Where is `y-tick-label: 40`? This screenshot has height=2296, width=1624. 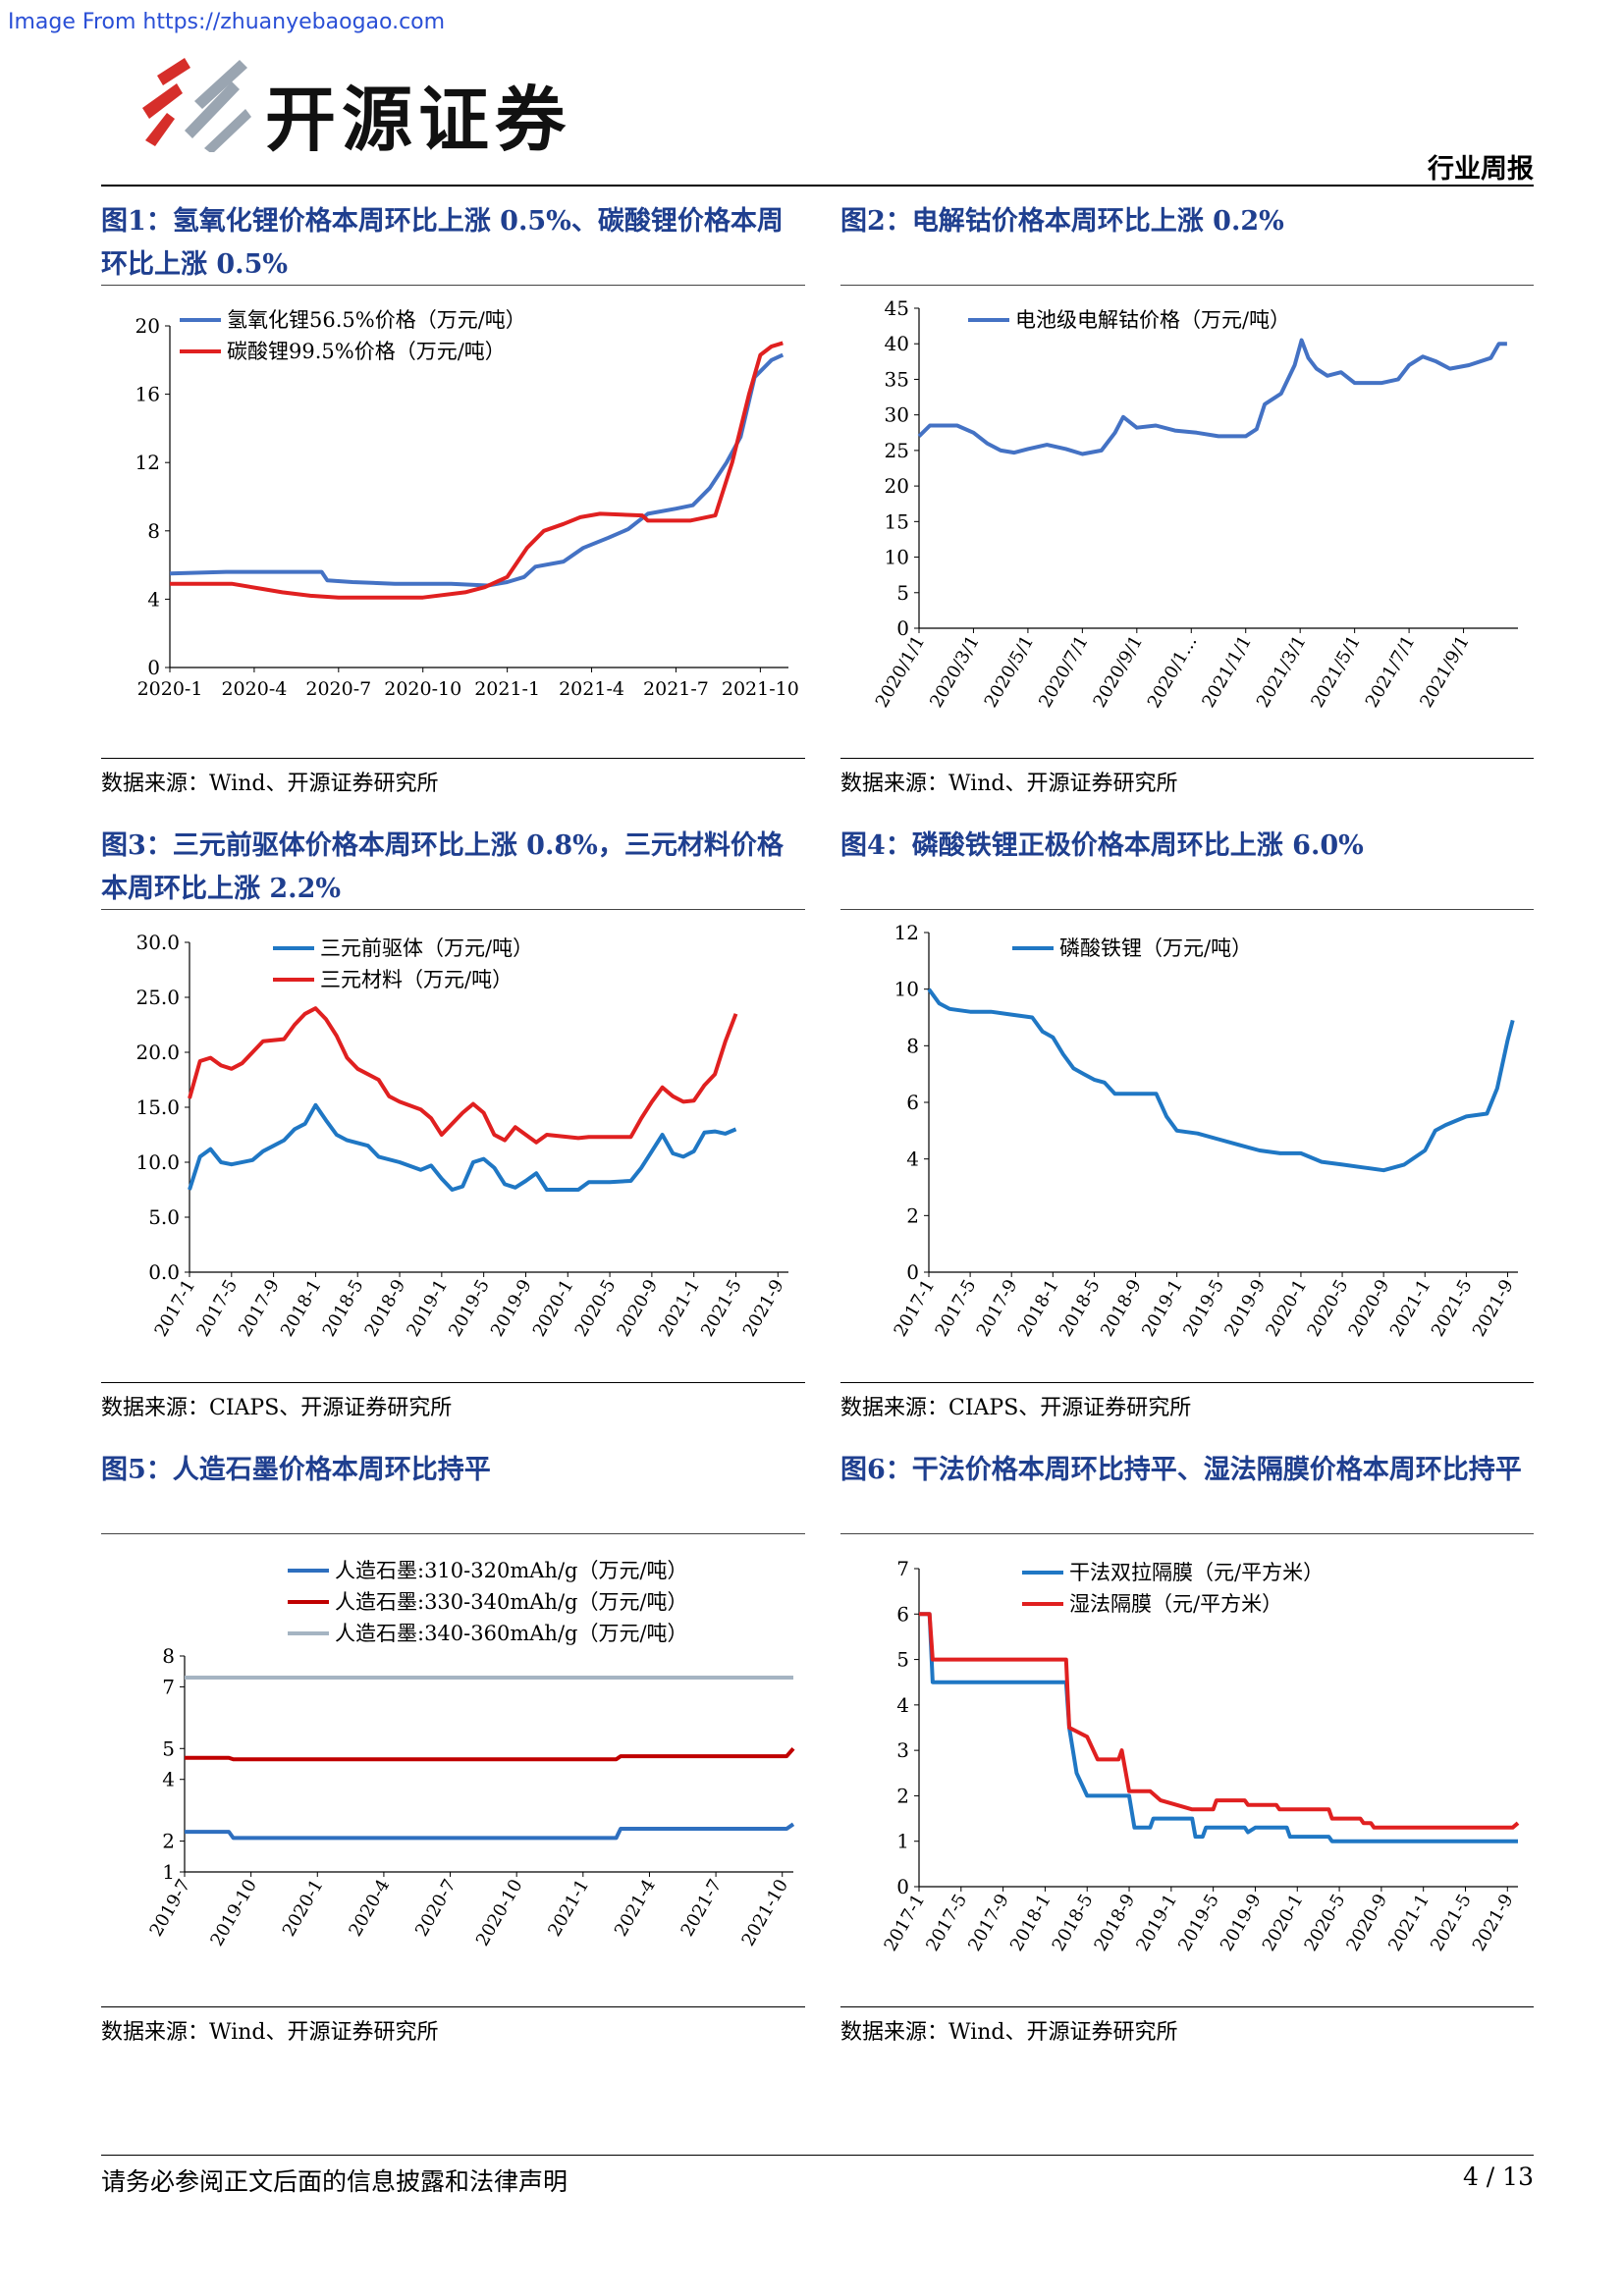
y-tick-label: 40 is located at coordinates (897, 343).